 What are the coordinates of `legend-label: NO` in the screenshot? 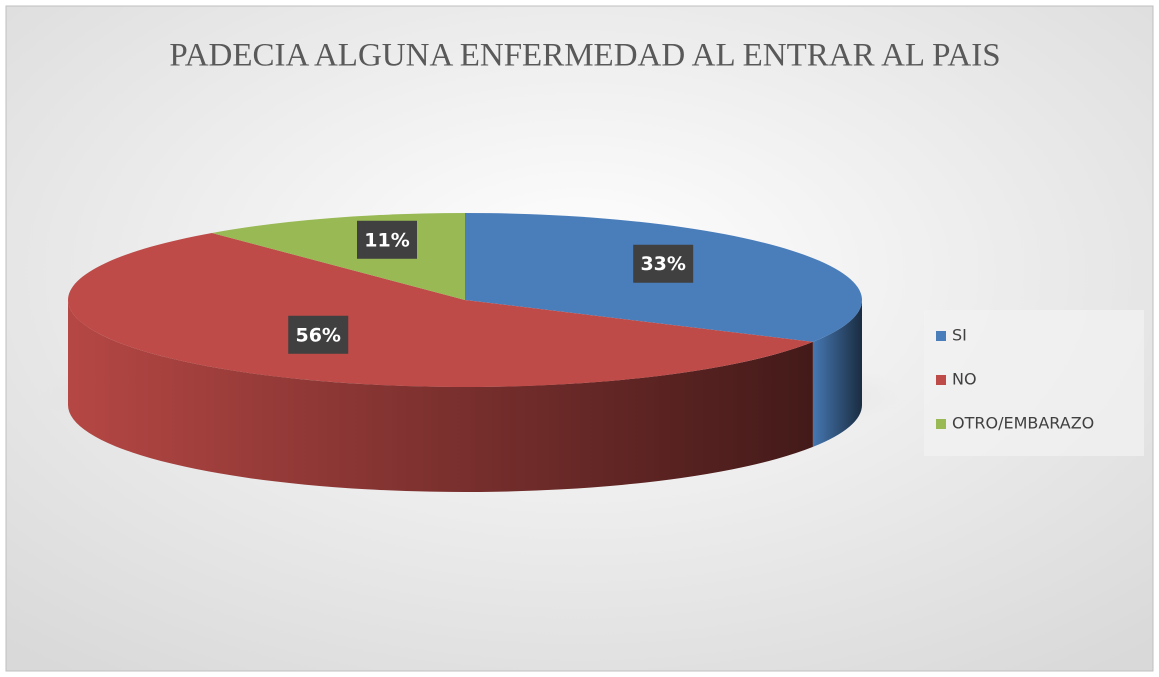 It's located at (964, 379).